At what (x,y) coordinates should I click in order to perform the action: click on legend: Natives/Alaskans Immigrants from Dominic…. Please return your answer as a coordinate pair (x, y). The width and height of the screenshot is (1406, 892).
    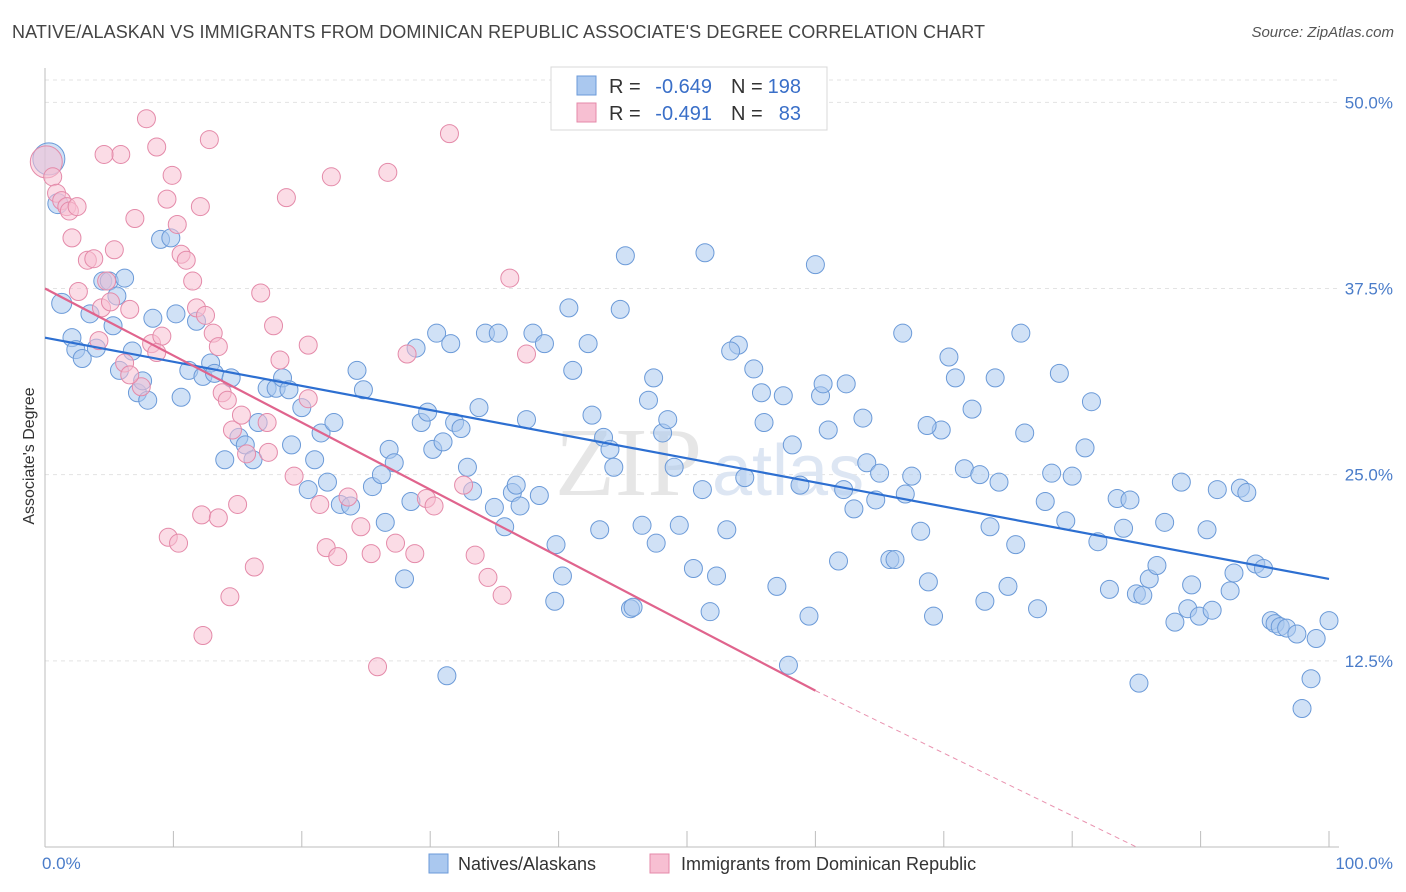
    Looking at the image, I should click on (702, 863).